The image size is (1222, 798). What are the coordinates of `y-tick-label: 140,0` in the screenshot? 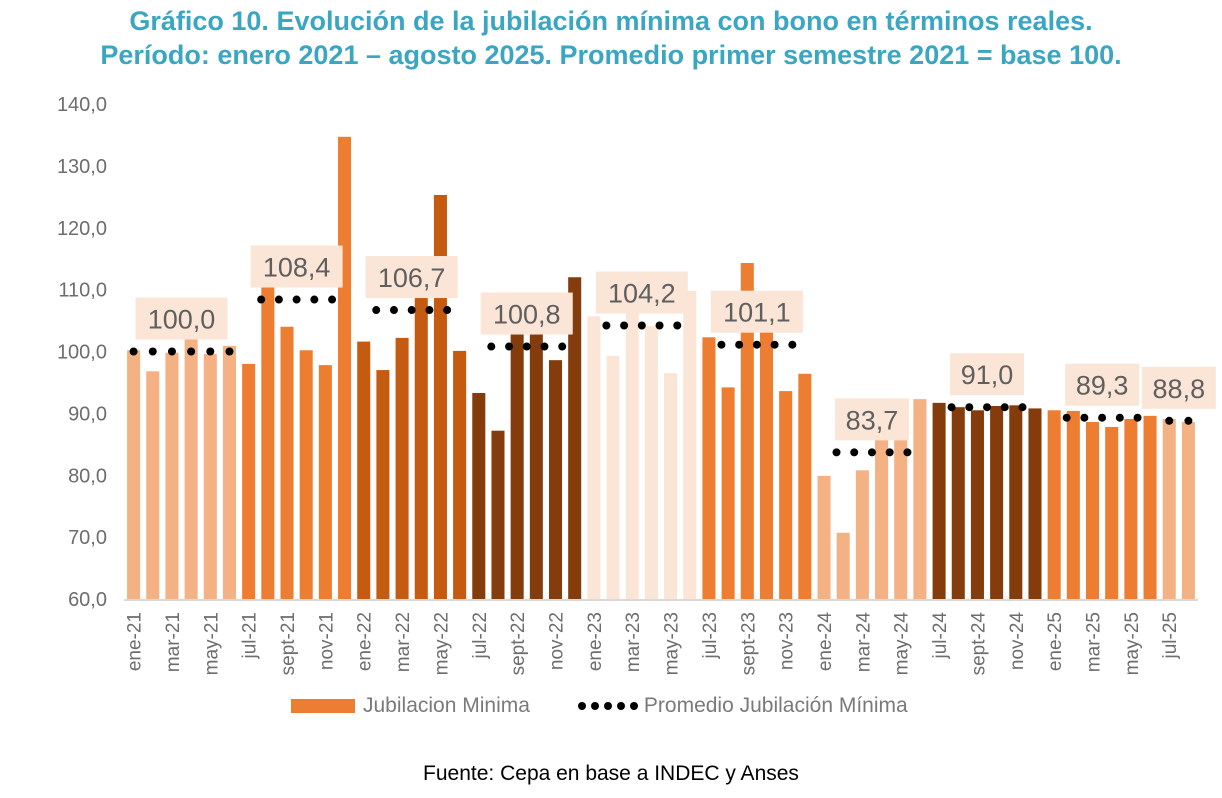 It's located at (82, 105).